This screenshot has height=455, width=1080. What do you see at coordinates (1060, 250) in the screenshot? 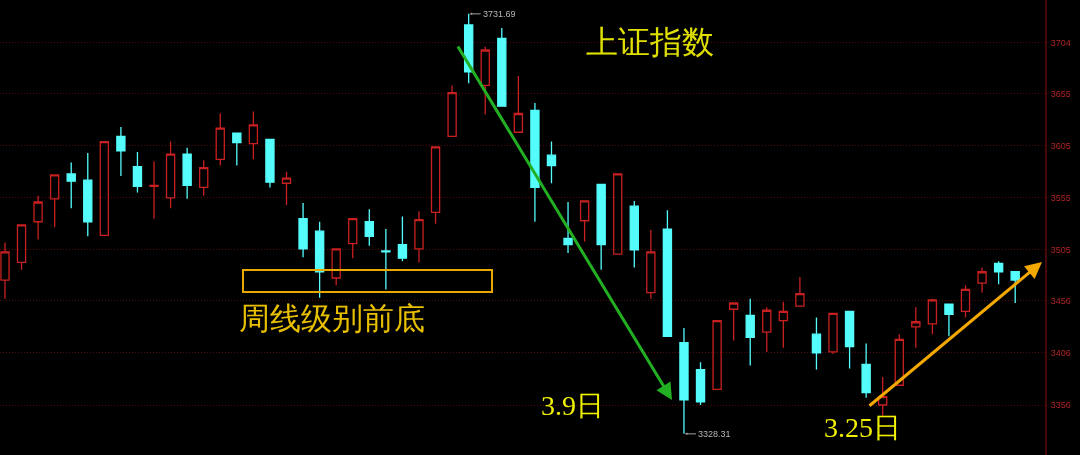
I see `y-tick-label: 3505` at bounding box center [1060, 250].